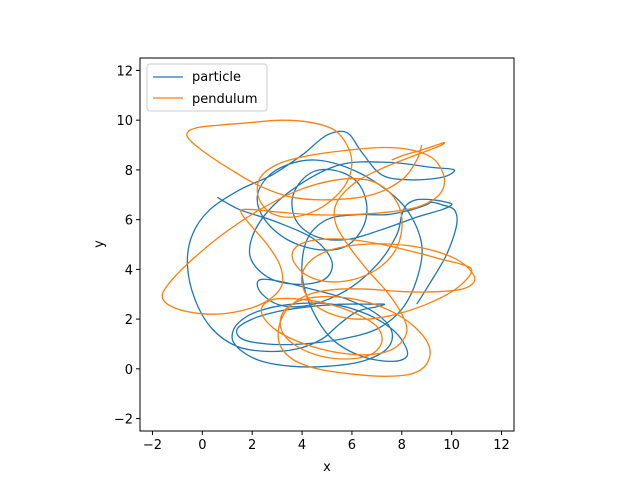 The height and width of the screenshot is (484, 640). I want to click on y-tick-label: 10, so click(124, 121).